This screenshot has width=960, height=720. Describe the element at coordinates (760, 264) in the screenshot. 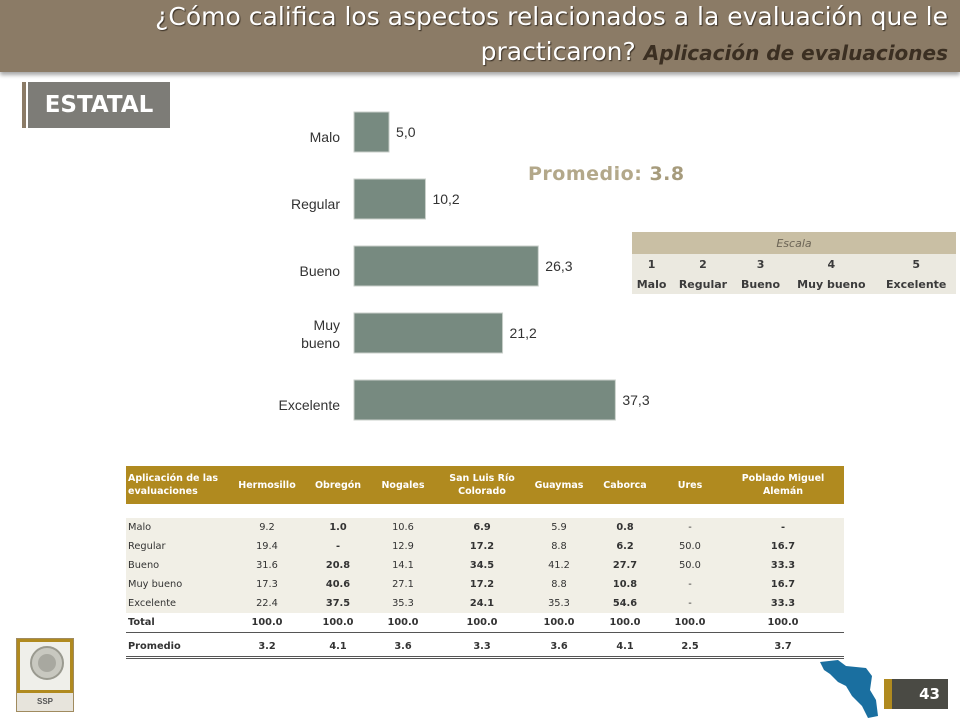

I see `escala-number: 3` at that location.